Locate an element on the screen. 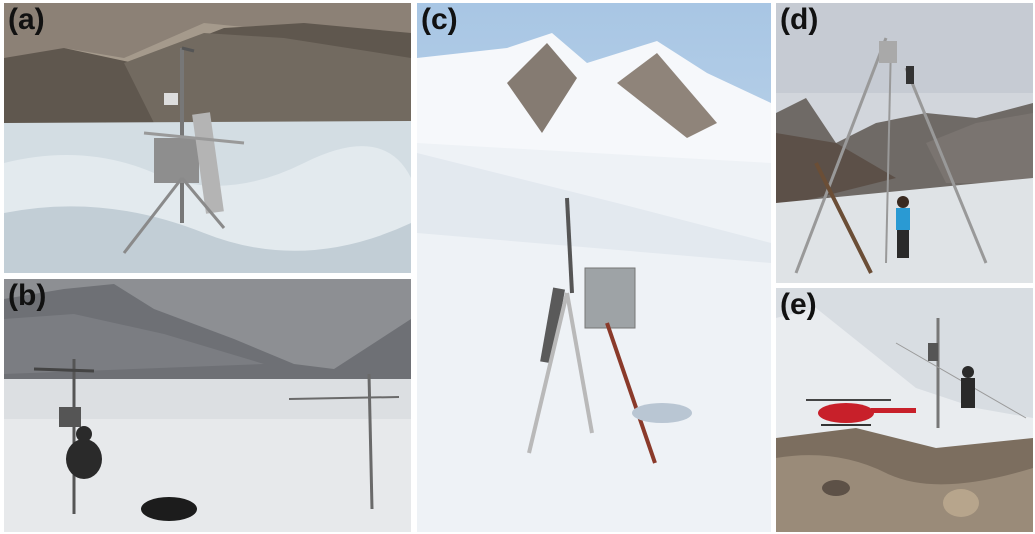 The image size is (1035, 534). photo-panel-e: (e) is located at coordinates (904, 410).